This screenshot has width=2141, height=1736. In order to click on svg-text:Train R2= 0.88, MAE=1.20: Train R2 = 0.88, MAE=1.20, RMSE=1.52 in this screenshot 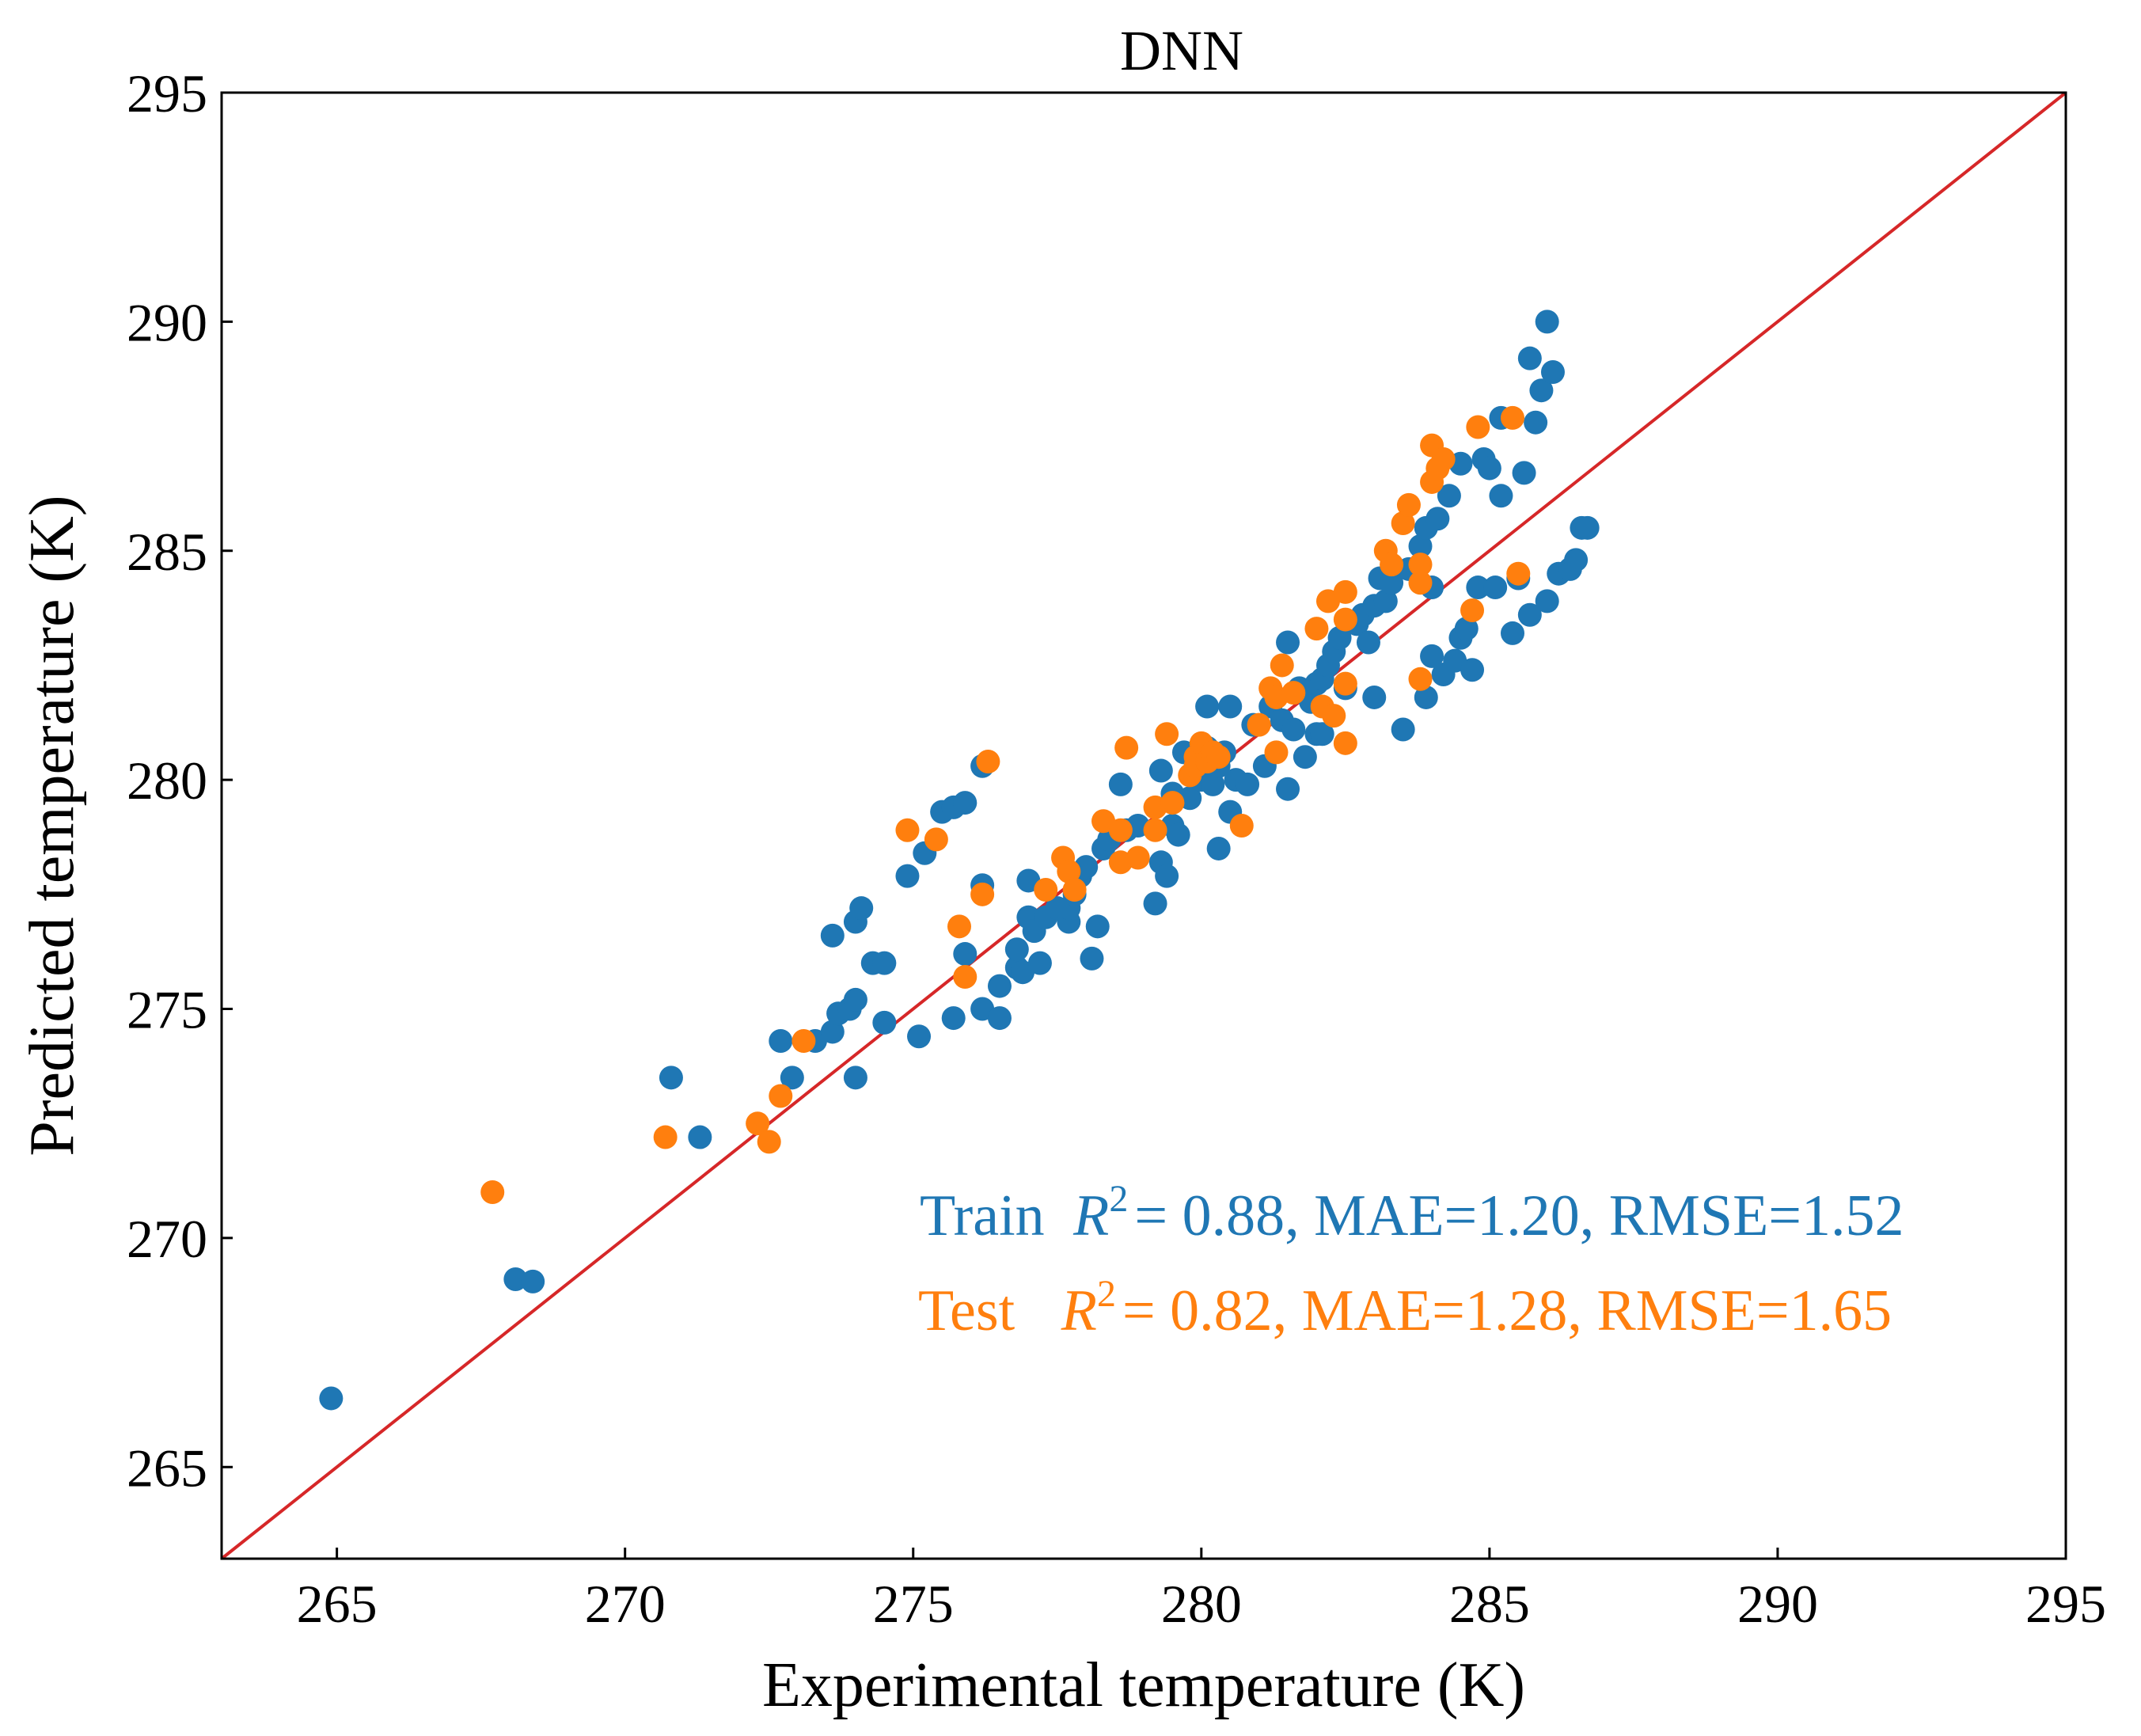, I will do `click(1412, 1213)`.